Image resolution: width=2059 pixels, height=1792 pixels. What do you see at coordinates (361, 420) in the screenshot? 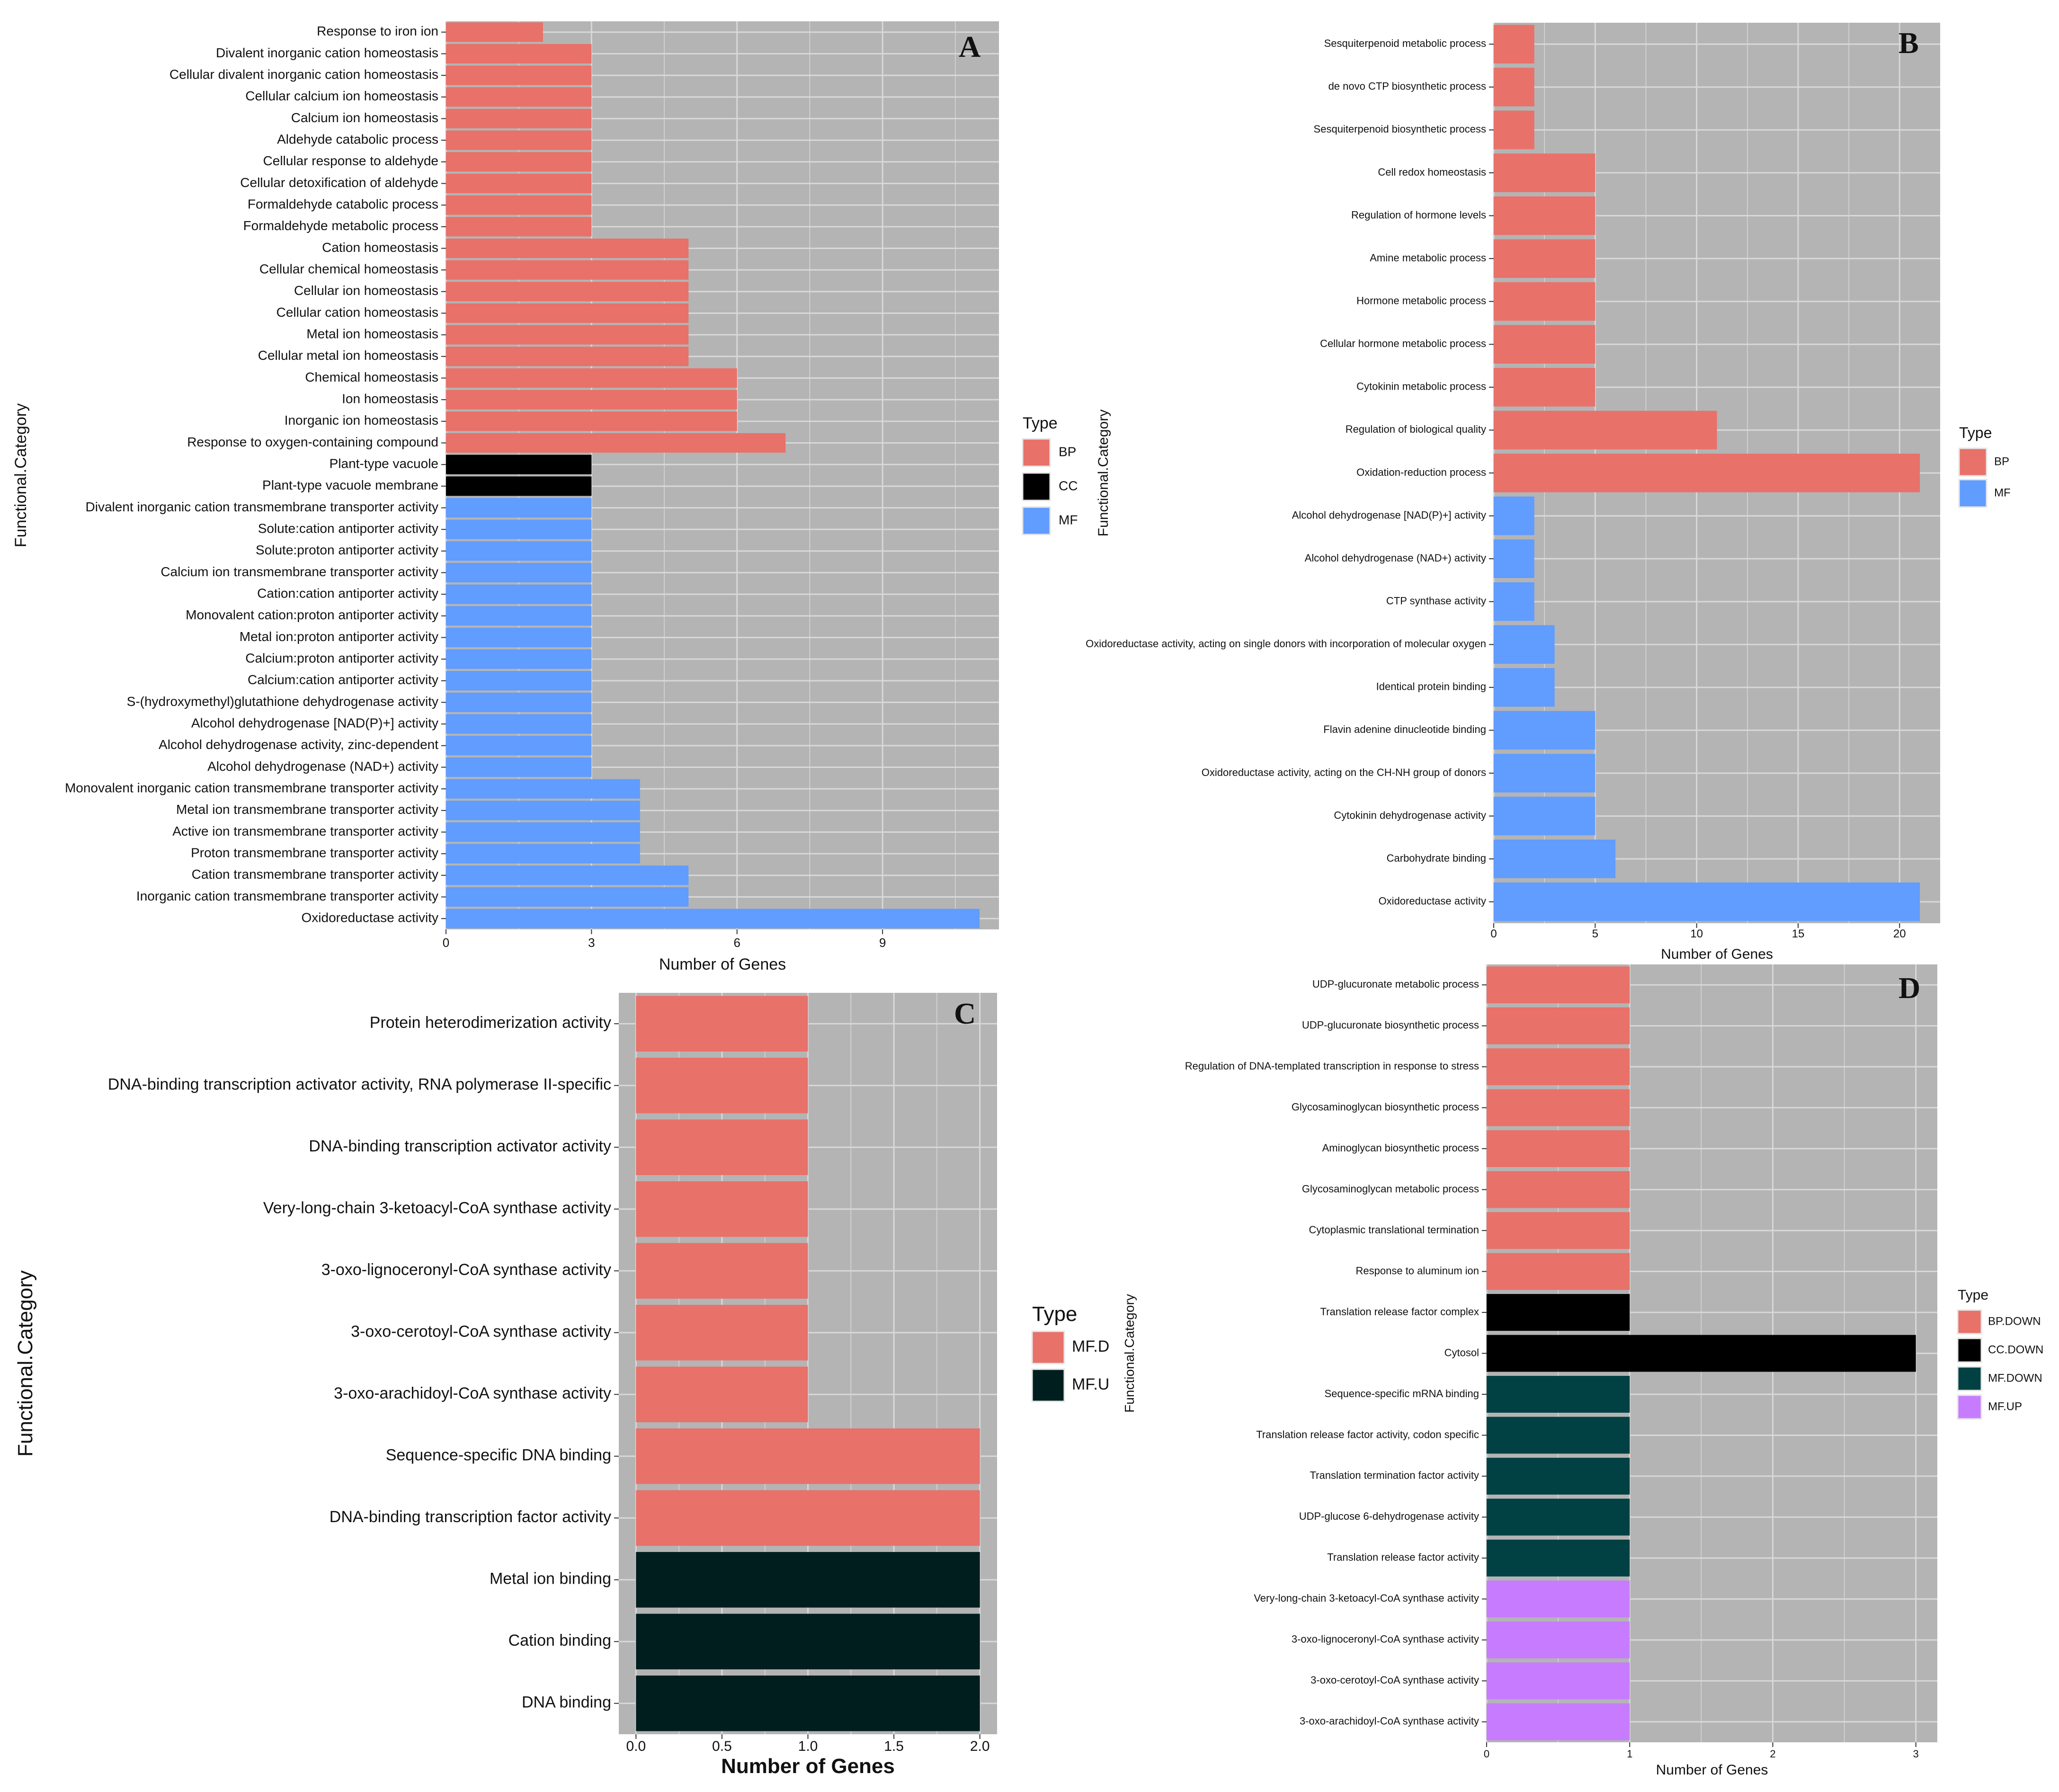
I see `category-label: Inorganic ion homeostasis` at bounding box center [361, 420].